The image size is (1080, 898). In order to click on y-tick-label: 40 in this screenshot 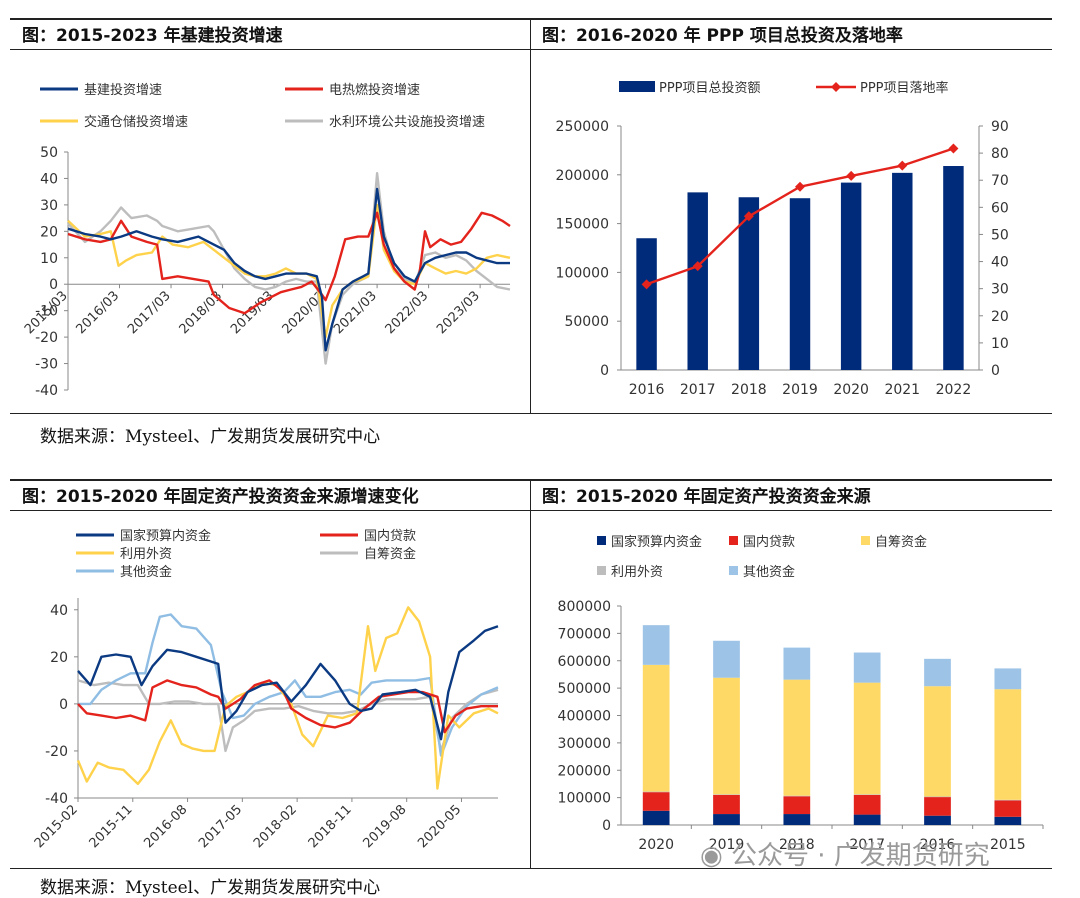, I will do `click(59, 611)`.